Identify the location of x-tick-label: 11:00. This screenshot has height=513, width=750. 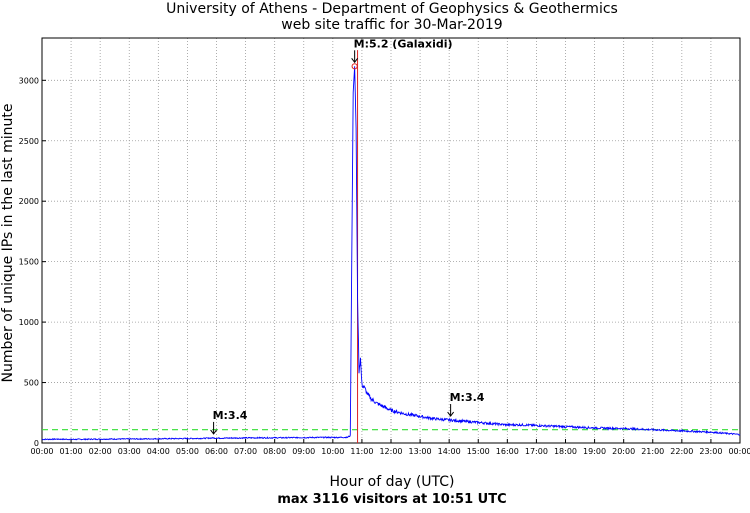
(361, 451).